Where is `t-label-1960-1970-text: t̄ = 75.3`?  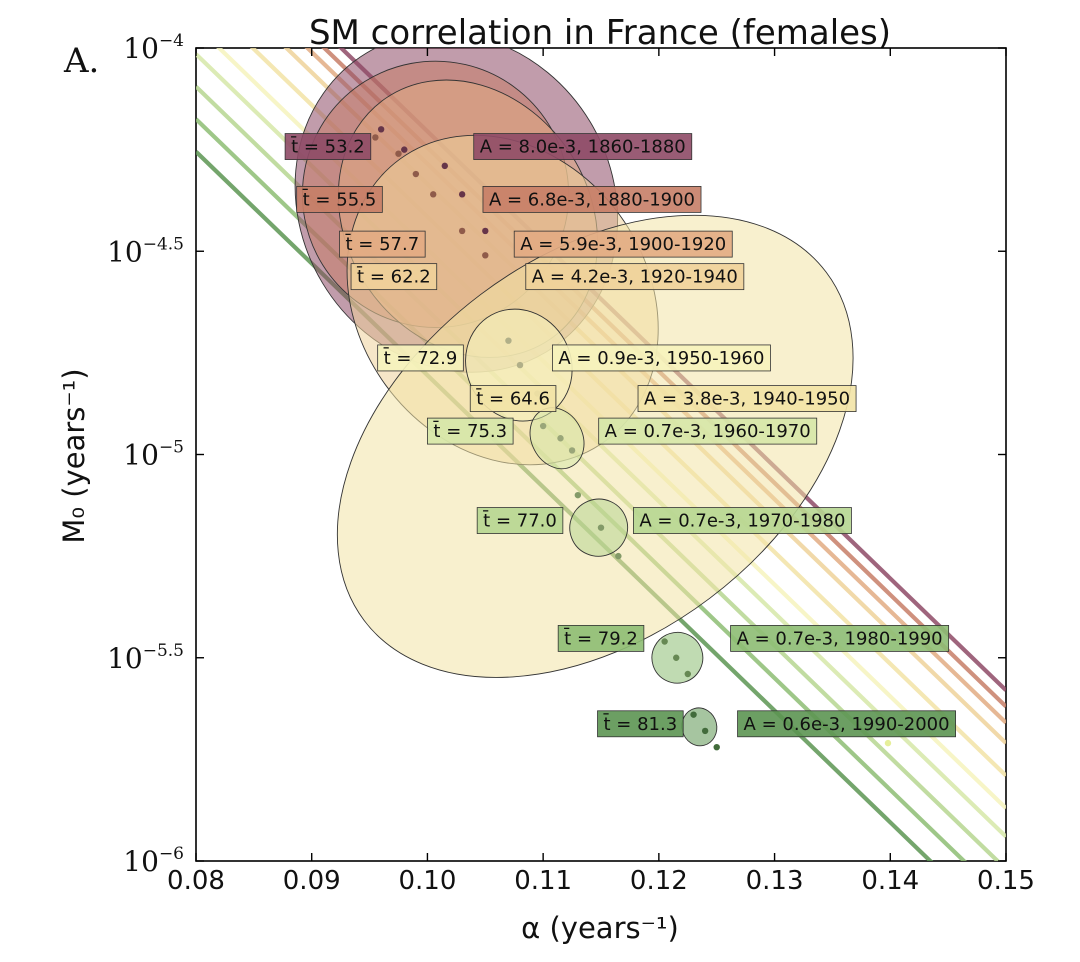 t-label-1960-1970-text: t̄ = 75.3 is located at coordinates (469, 431).